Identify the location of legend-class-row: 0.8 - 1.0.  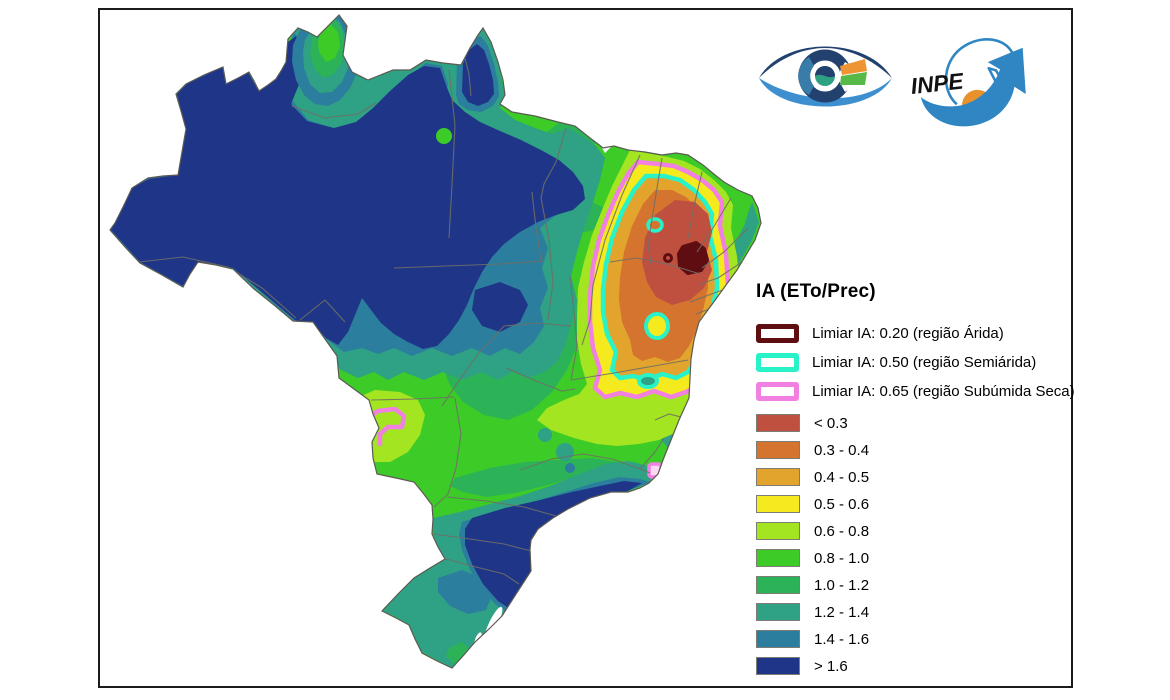
(916, 558).